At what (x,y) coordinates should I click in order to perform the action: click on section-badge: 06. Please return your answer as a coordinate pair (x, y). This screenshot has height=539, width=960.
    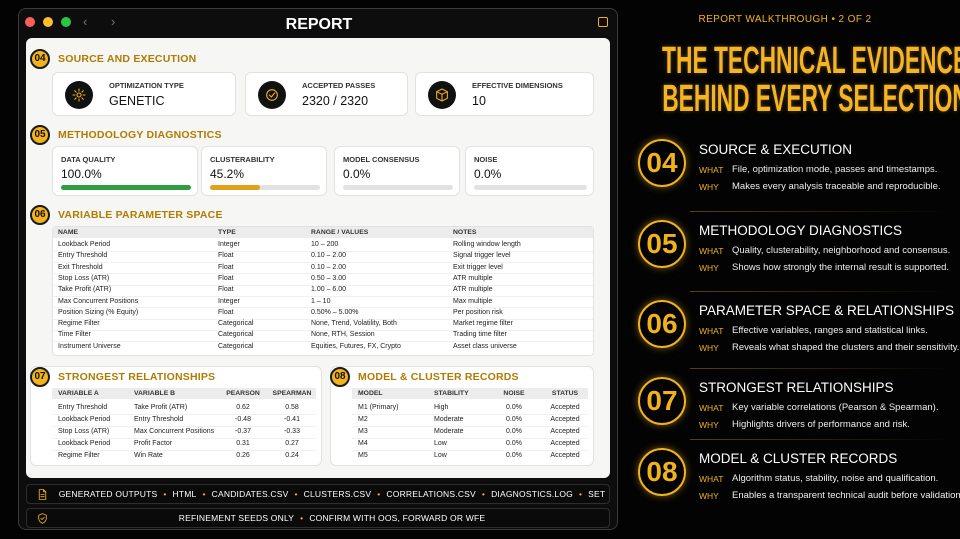
    Looking at the image, I should click on (40, 215).